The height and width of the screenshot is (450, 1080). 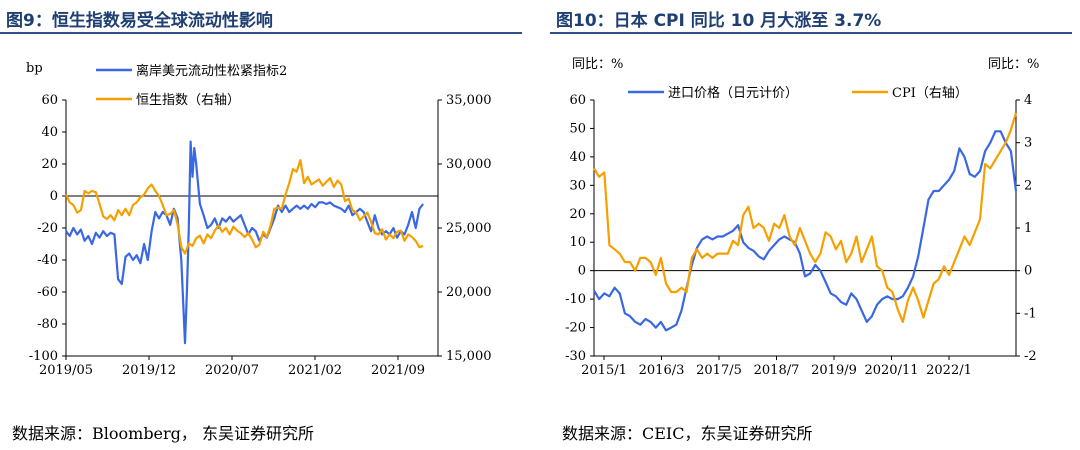 What do you see at coordinates (469, 228) in the screenshot?
I see `y-right-tick-label: 25,000` at bounding box center [469, 228].